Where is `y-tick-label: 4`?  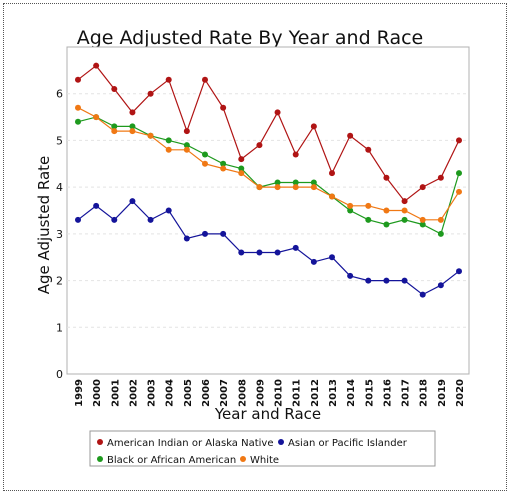 y-tick-label: 4 is located at coordinates (59, 187).